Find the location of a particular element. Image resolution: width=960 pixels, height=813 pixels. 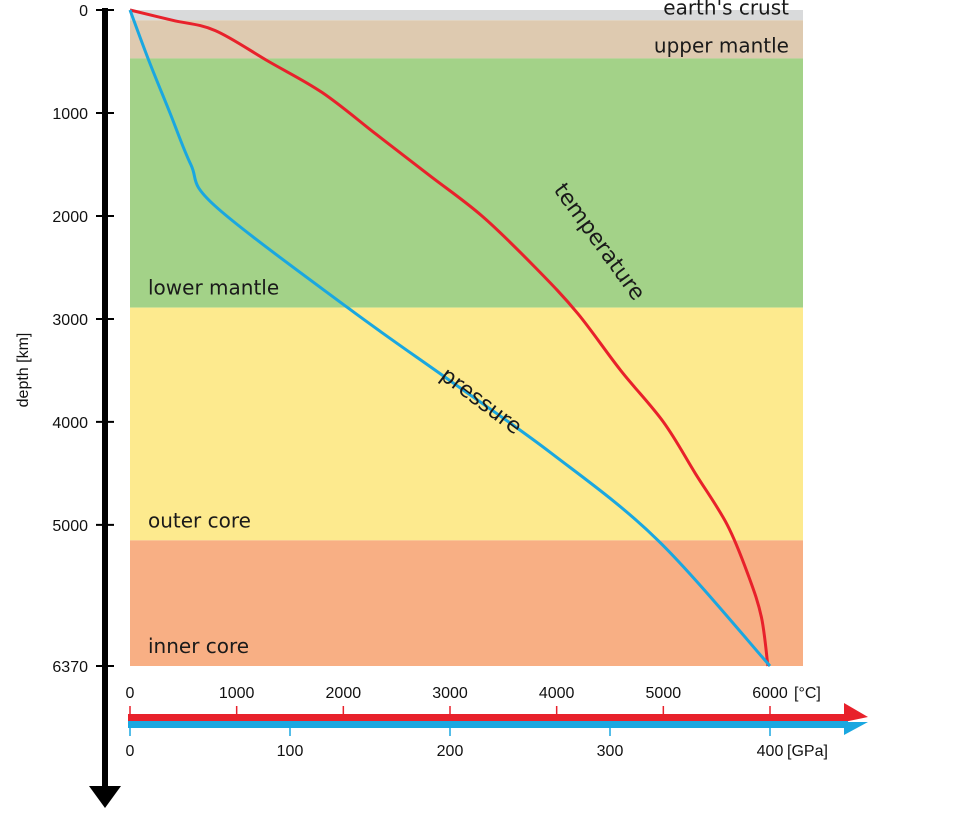

pressure-axis-bar is located at coordinates (488, 724).